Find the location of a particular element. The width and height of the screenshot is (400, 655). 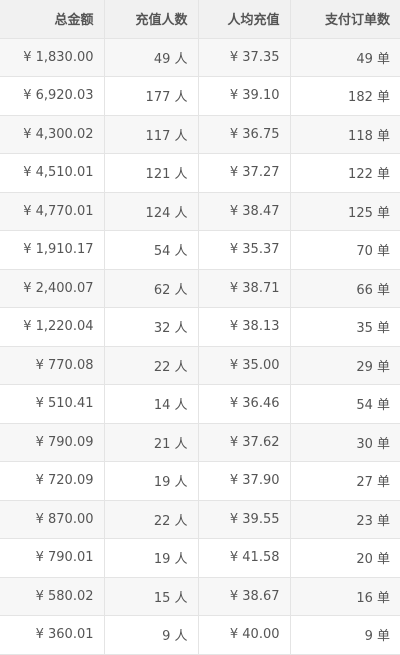

table-header: 总金额 充值人数 人均充值 支付订单数 is located at coordinates (200, 19).